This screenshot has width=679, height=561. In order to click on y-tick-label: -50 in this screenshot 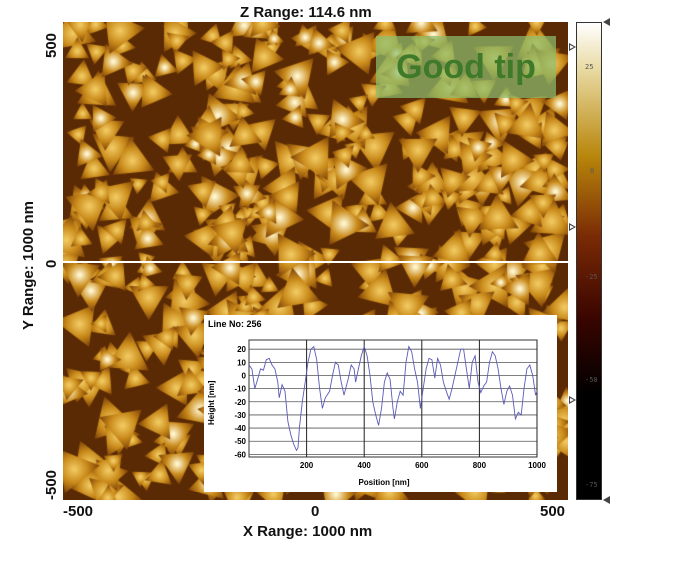, I will do `click(240, 441)`.